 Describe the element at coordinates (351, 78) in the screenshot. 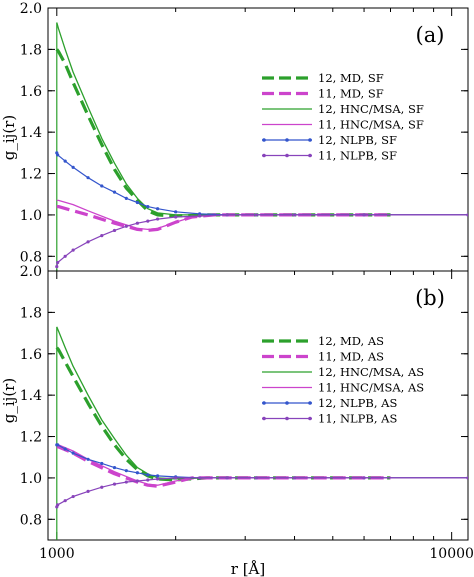

I see `legend-label: 12, MD, SF` at that location.